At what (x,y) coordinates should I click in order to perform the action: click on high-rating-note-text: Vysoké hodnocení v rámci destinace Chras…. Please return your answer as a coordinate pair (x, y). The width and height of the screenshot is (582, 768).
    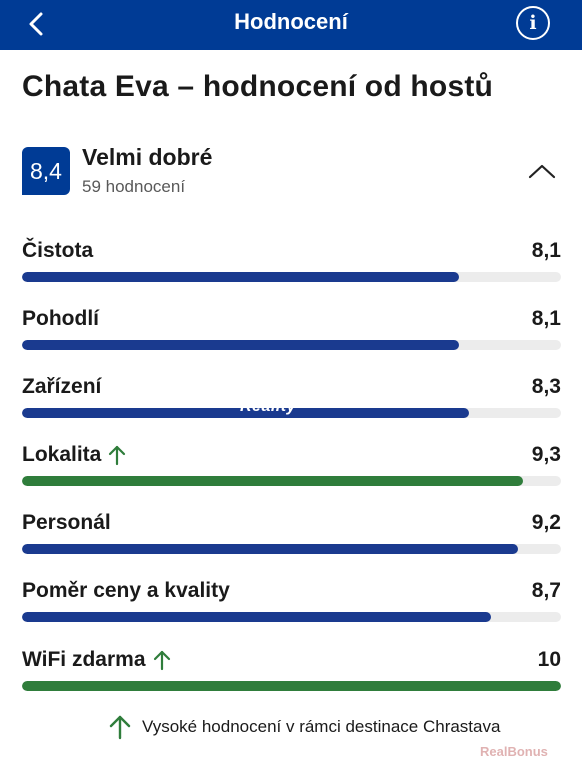
    Looking at the image, I should click on (321, 726).